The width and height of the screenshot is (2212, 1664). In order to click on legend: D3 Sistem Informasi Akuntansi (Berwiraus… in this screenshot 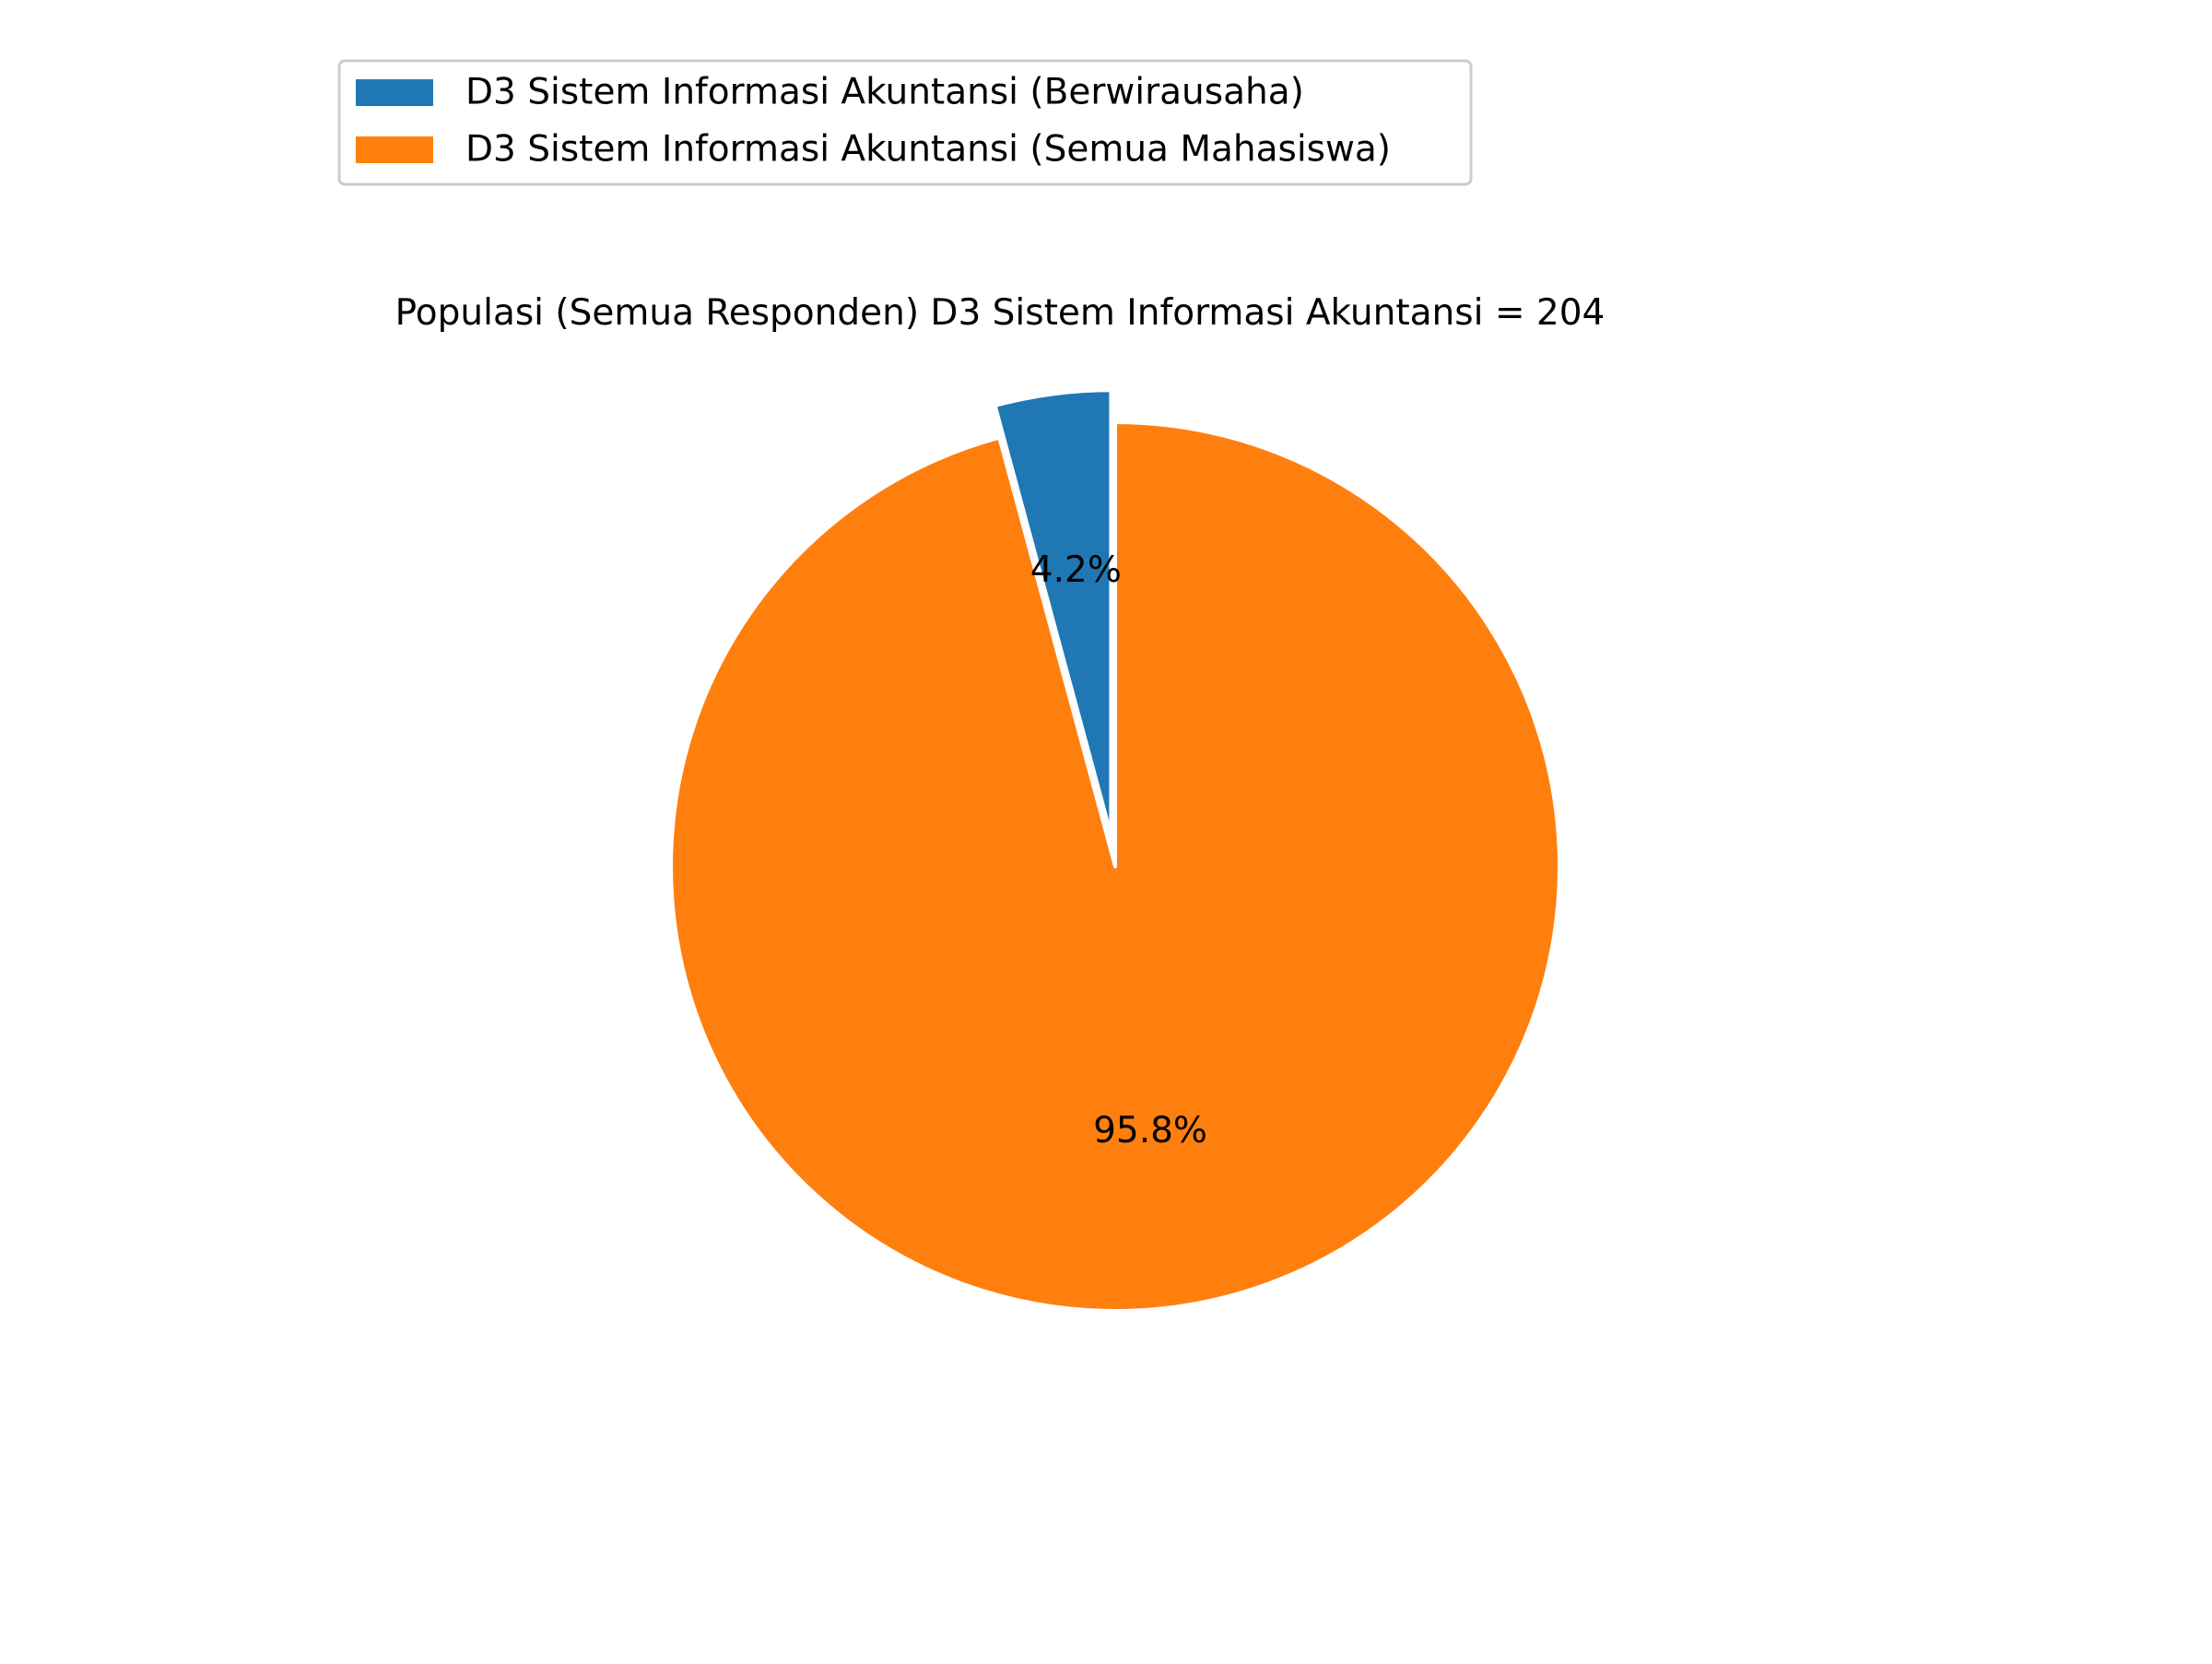, I will do `click(905, 122)`.